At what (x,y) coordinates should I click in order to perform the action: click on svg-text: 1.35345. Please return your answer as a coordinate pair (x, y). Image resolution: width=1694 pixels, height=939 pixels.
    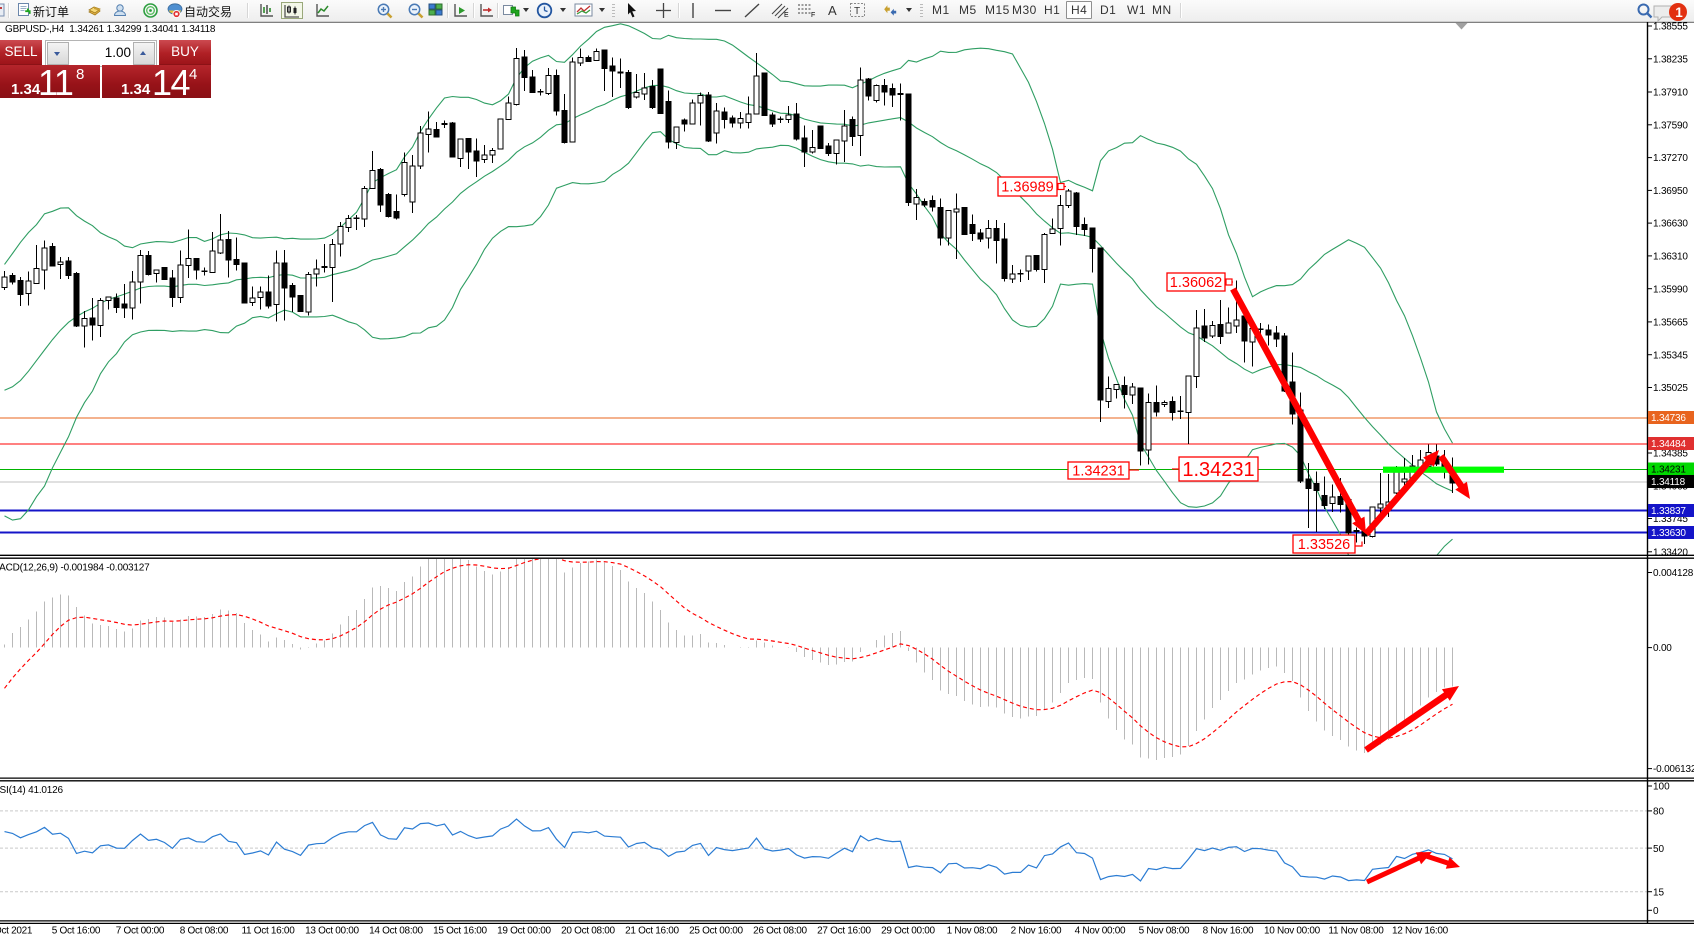
    Looking at the image, I should click on (1670, 355).